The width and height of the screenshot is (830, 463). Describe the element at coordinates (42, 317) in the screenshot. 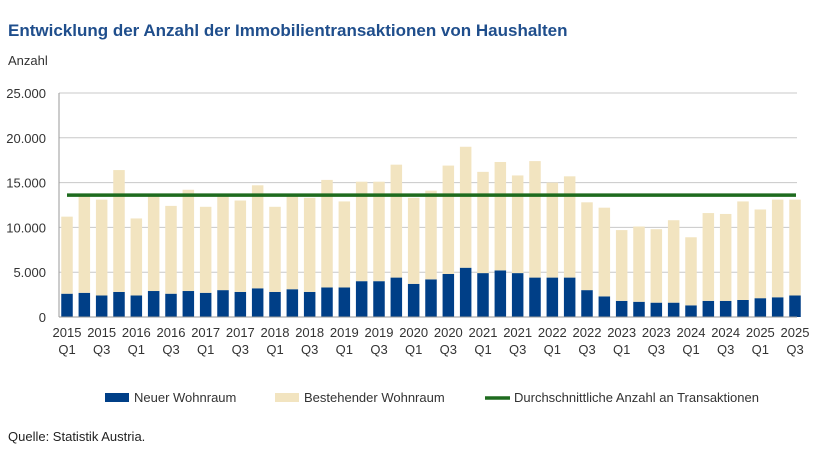

I see `y-tick-label: 0` at that location.